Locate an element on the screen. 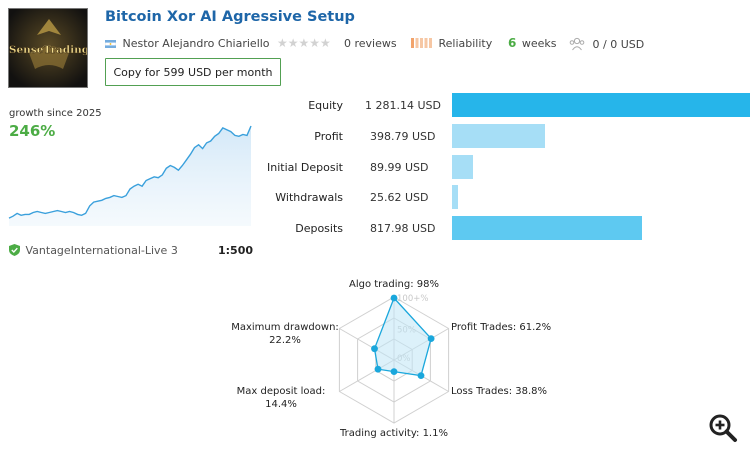 This screenshot has width=750, height=454. subscribers-value: 0 / 0 USD is located at coordinates (618, 44).